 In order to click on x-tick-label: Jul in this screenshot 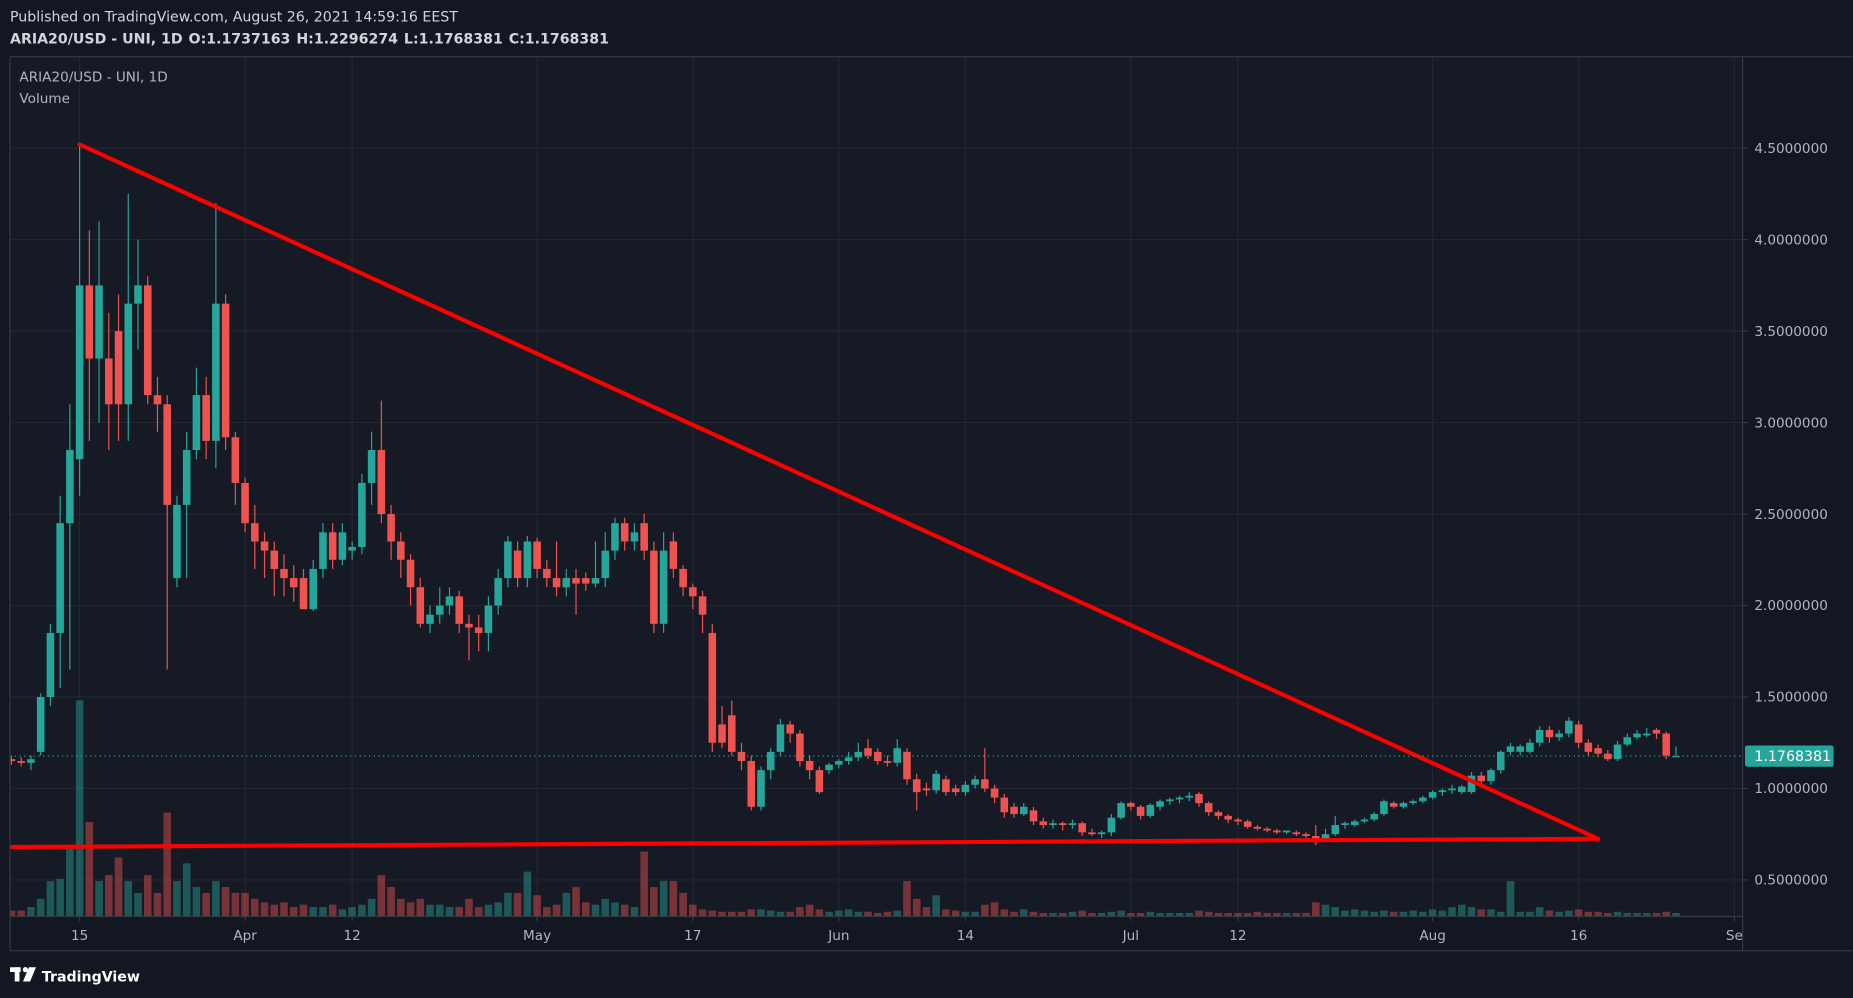, I will do `click(1130, 936)`.